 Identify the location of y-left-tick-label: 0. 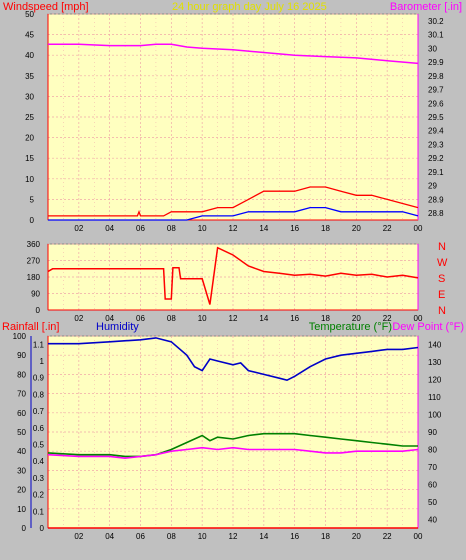
(32, 220).